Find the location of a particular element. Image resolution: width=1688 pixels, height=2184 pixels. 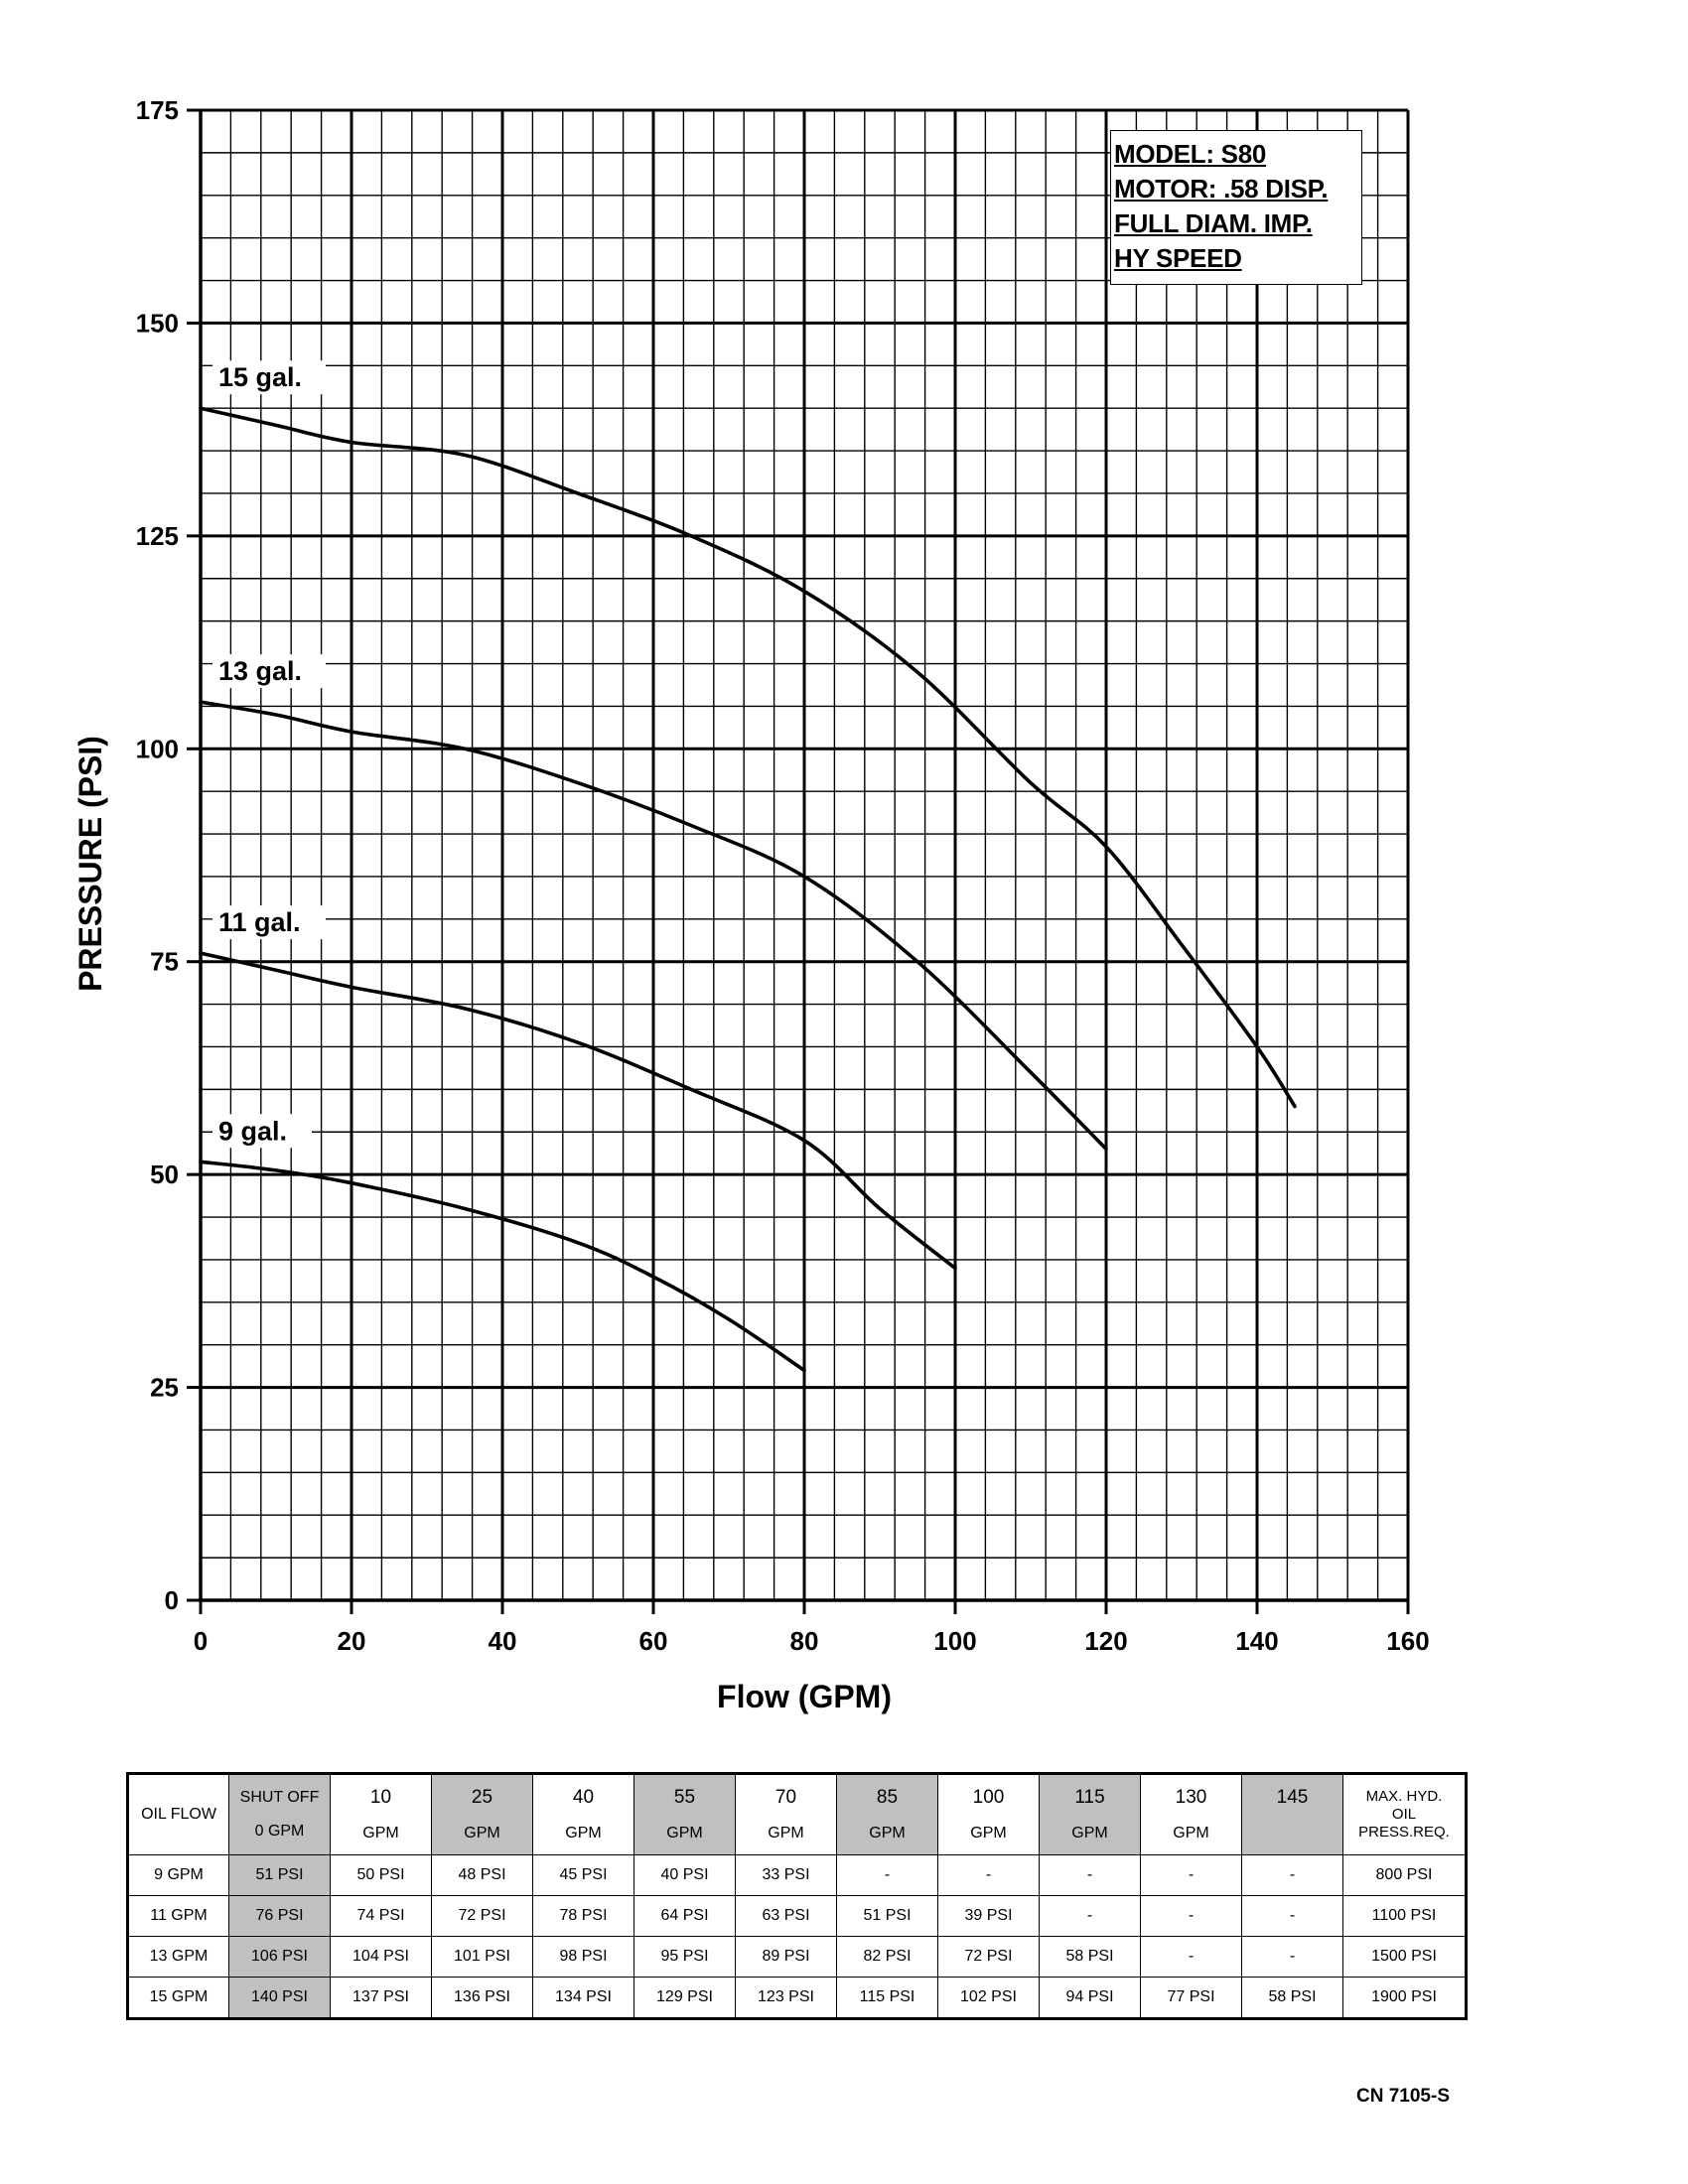

flow-value: 85 is located at coordinates (887, 1797).